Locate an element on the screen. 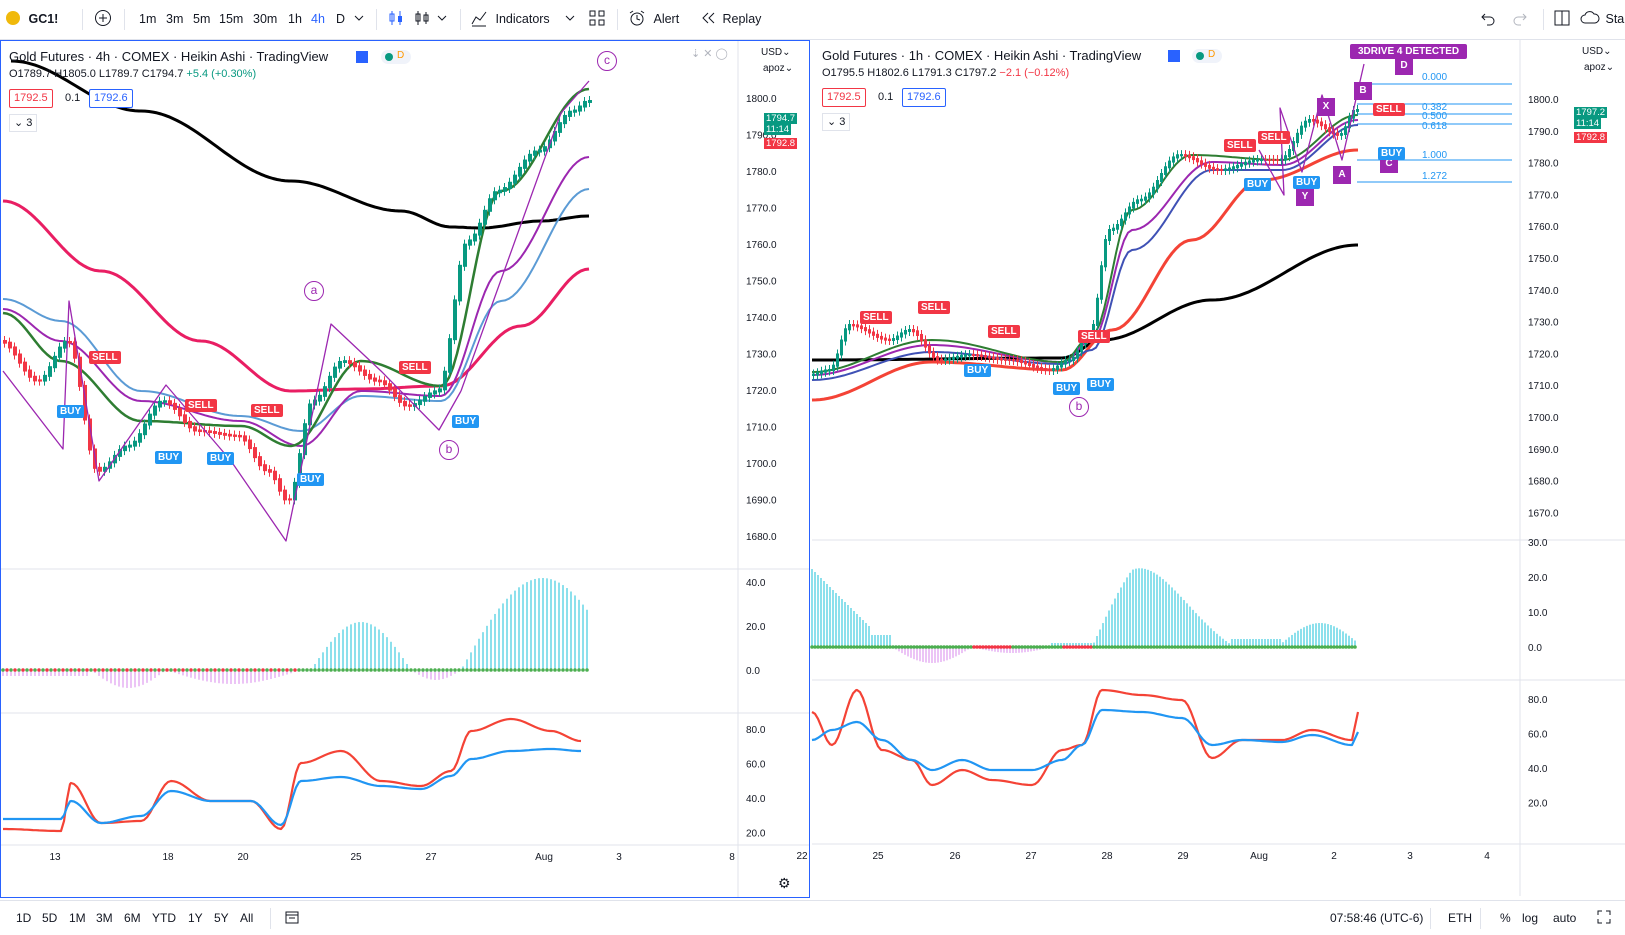 The image size is (1625, 935). left-buy-price-button: 1792.6 is located at coordinates (111, 98).